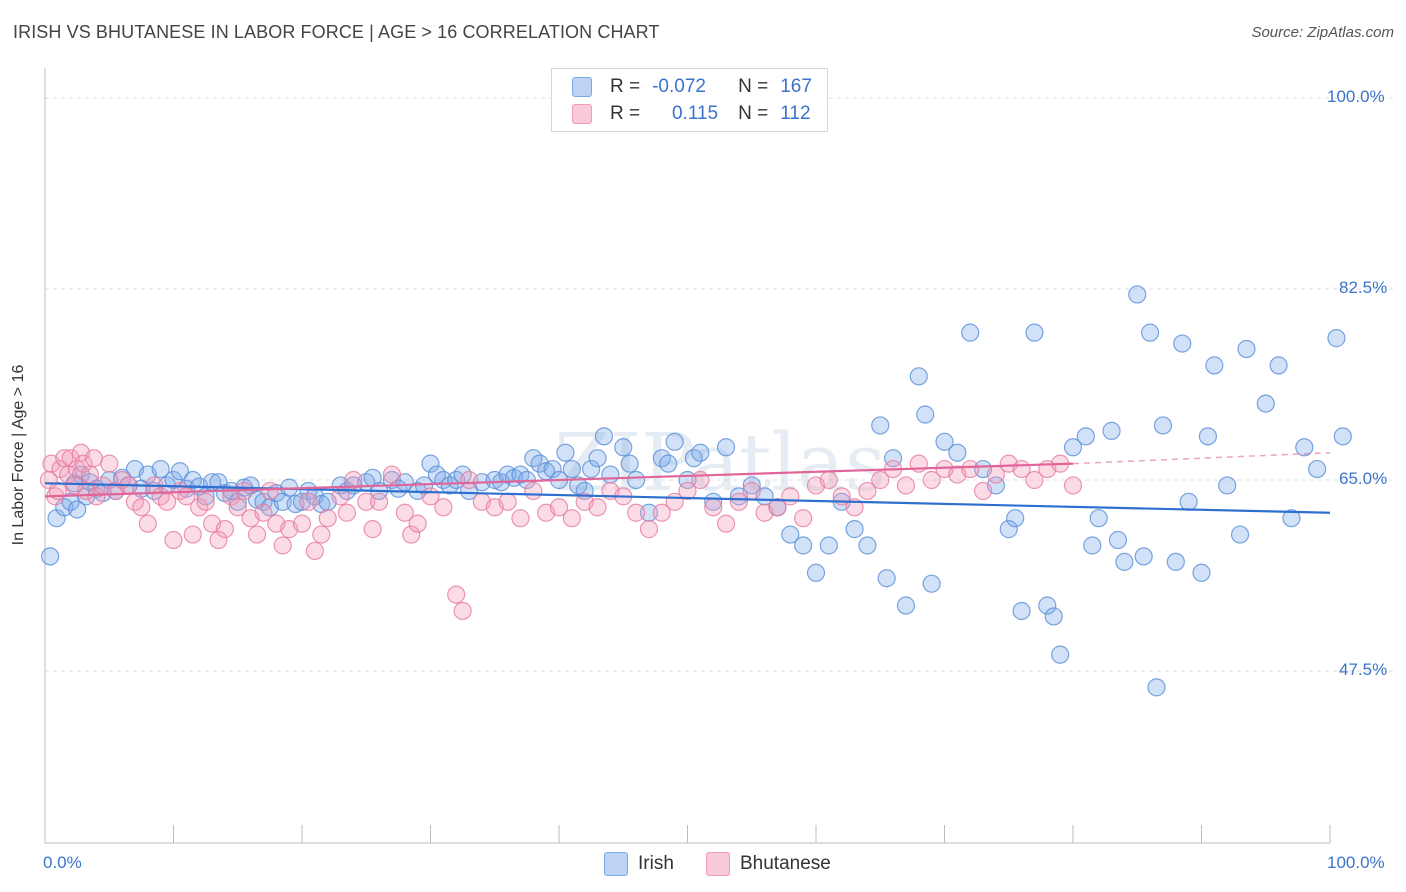 This screenshot has height=892, width=1406. I want to click on y-tick-label: 100.0%, so click(1356, 96).